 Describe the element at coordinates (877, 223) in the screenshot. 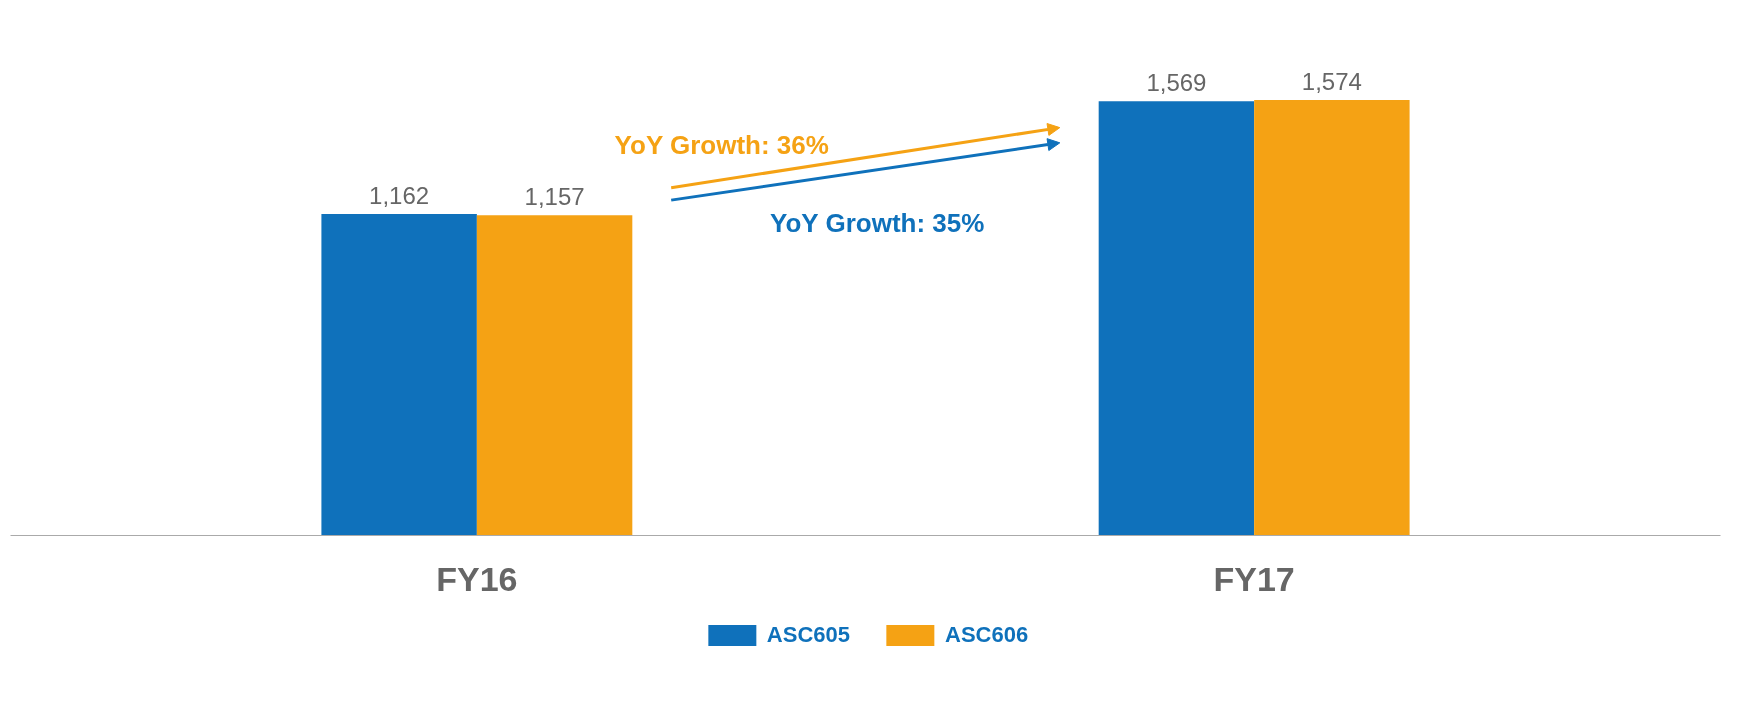

I see `annotation: YoY Growth: 35%` at that location.